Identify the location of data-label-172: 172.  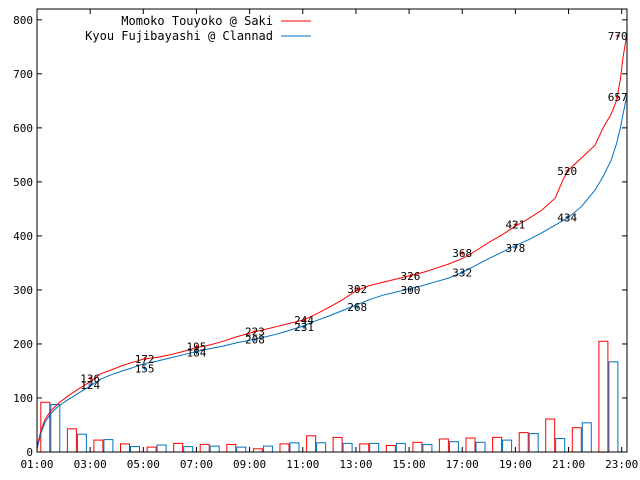
(145, 359).